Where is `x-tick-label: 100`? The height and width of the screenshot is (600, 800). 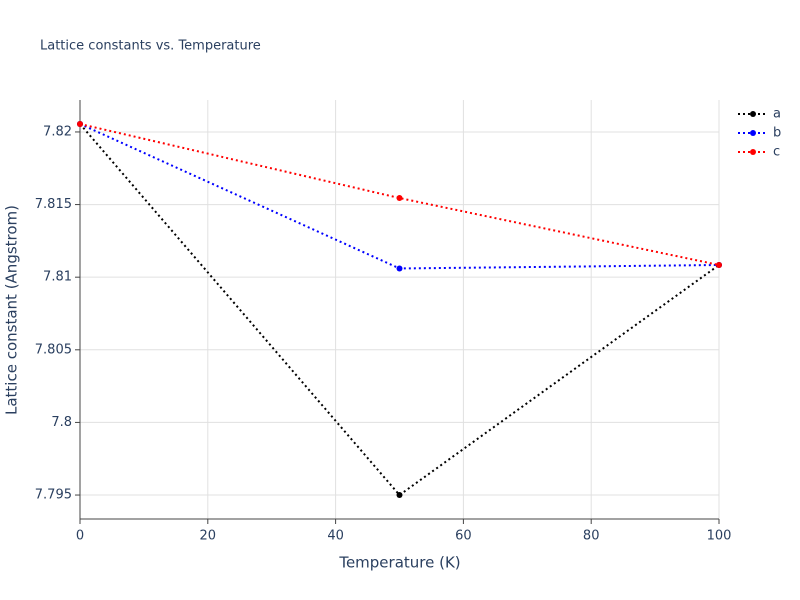
x-tick-label: 100 is located at coordinates (719, 536).